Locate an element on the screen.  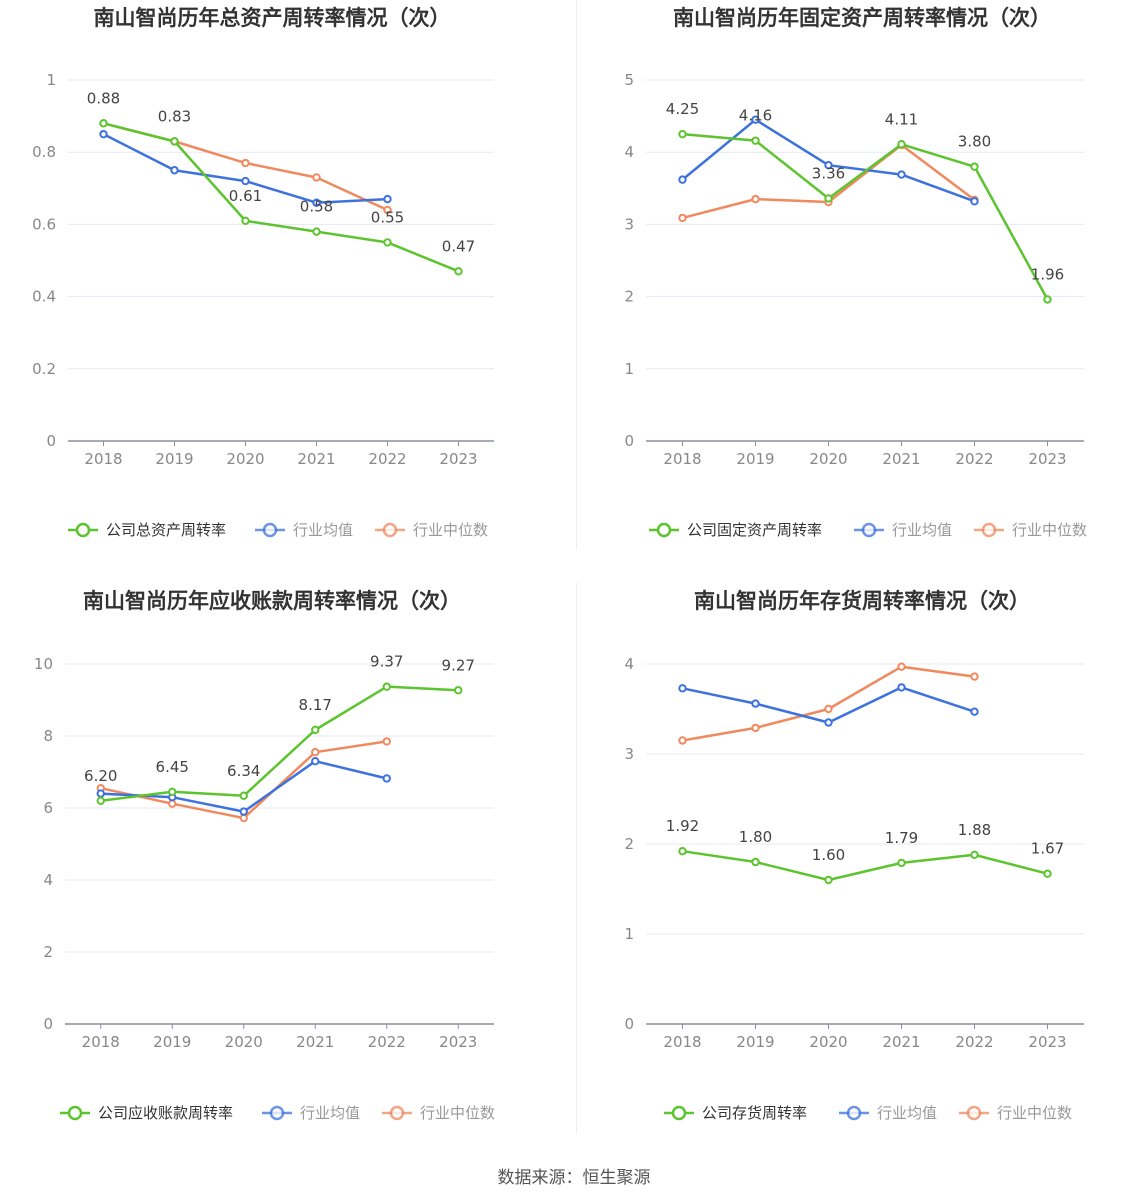
data-label: 6.45 is located at coordinates (172, 767).